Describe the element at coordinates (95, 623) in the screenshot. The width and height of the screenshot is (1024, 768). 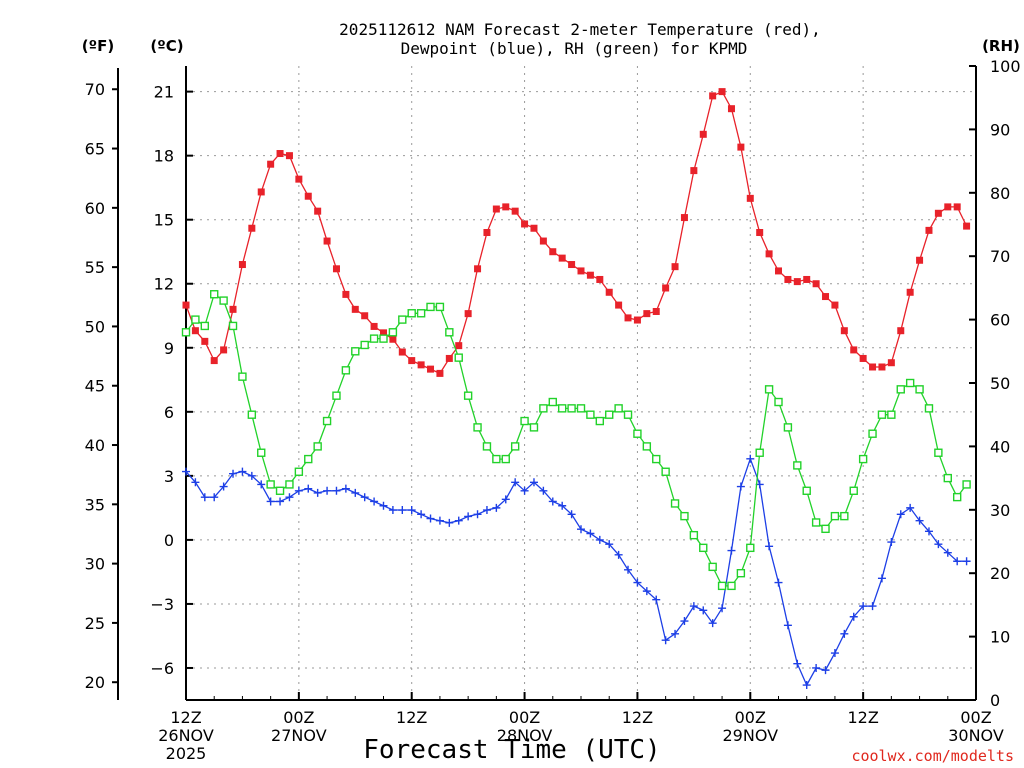
I see `fahrenheit-tick-label: 25` at that location.